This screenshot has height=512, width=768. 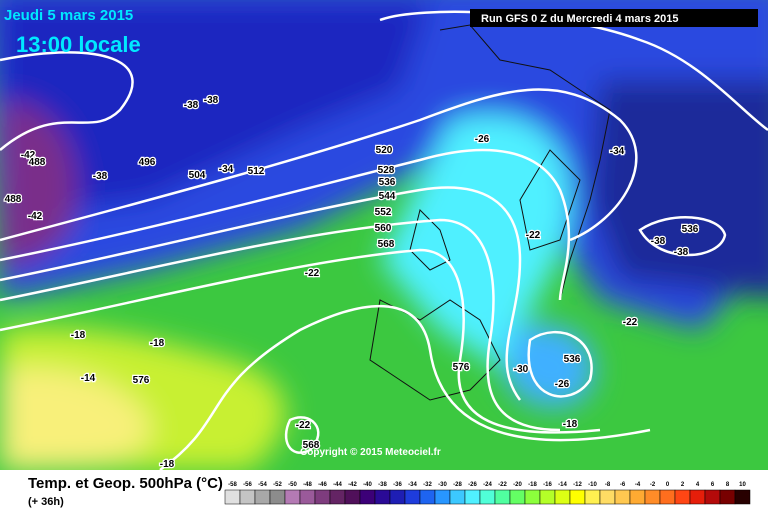 I want to click on colorbar-label: -12, so click(x=577, y=485).